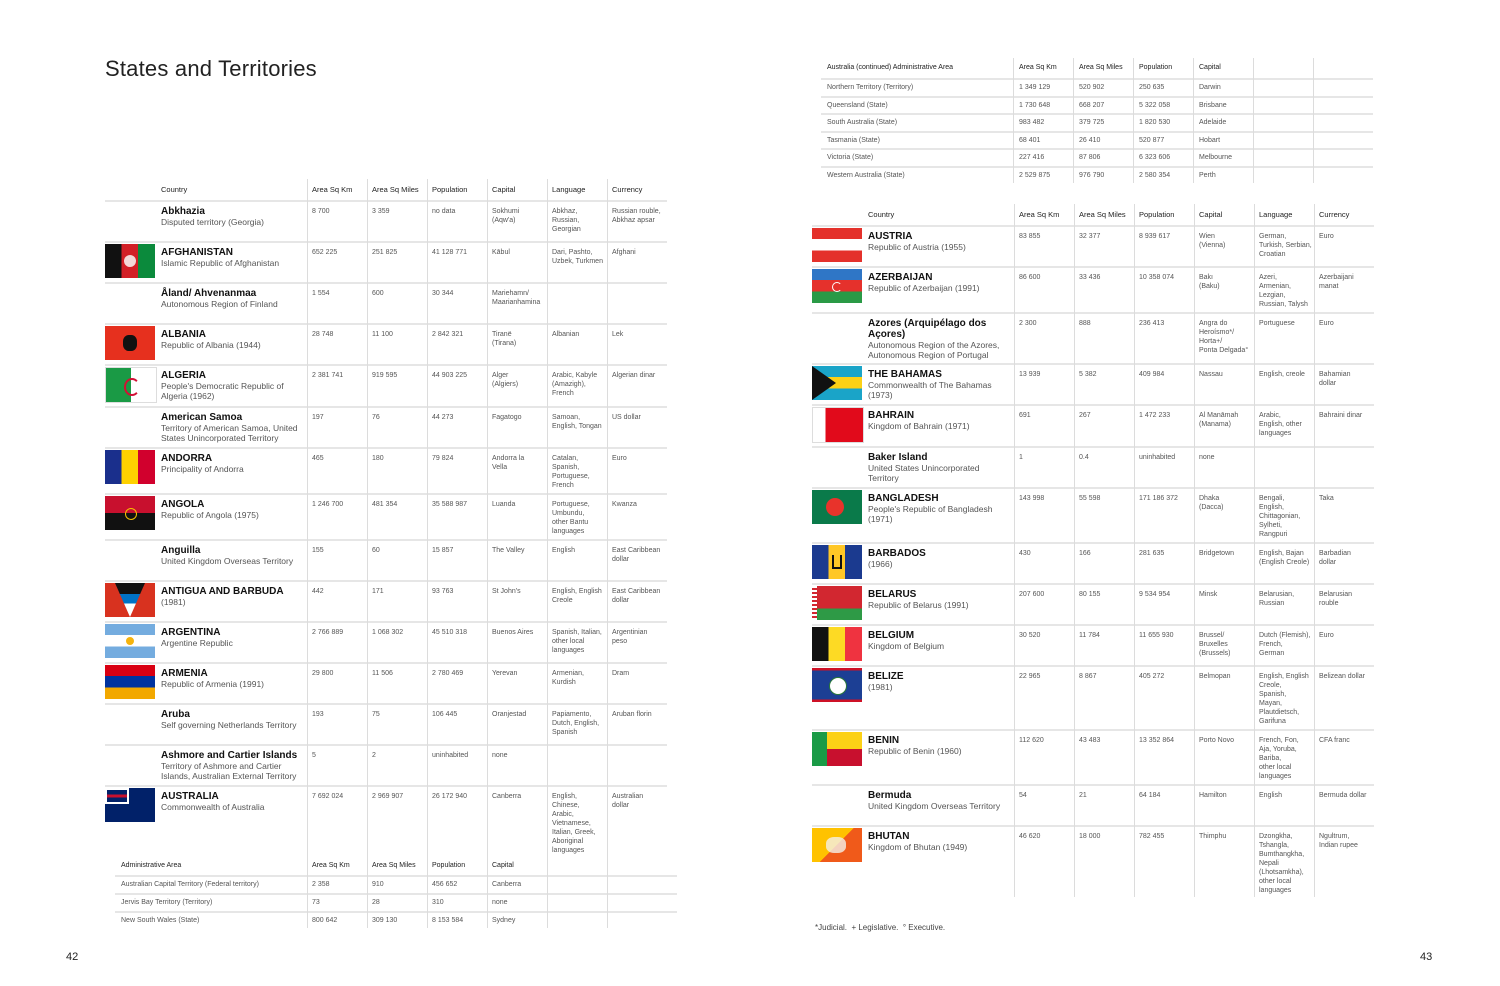 Image resolution: width=1500 pixels, height=986 pixels. Describe the element at coordinates (1152, 87) in the screenshot. I see `admin-cell-pop: 250 635` at that location.